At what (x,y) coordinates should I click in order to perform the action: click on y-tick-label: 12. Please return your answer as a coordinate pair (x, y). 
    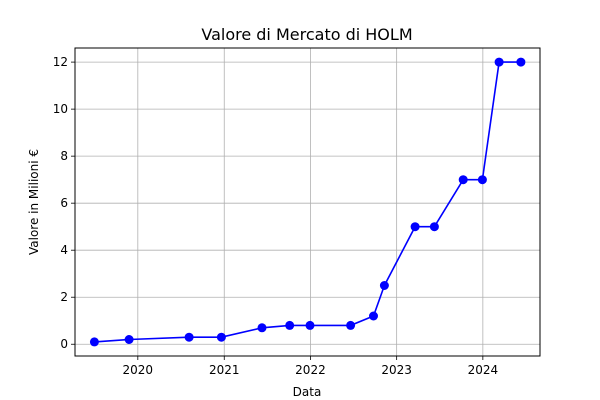
    Looking at the image, I should click on (60, 62).